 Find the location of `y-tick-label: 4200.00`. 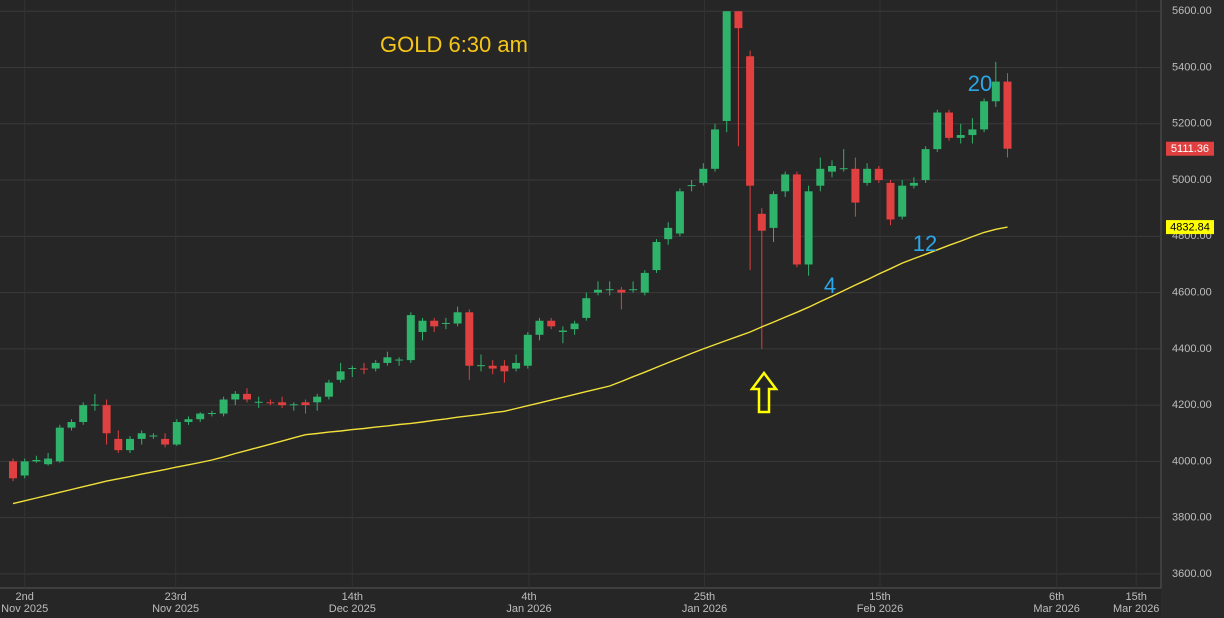

y-tick-label: 4200.00 is located at coordinates (1192, 405).